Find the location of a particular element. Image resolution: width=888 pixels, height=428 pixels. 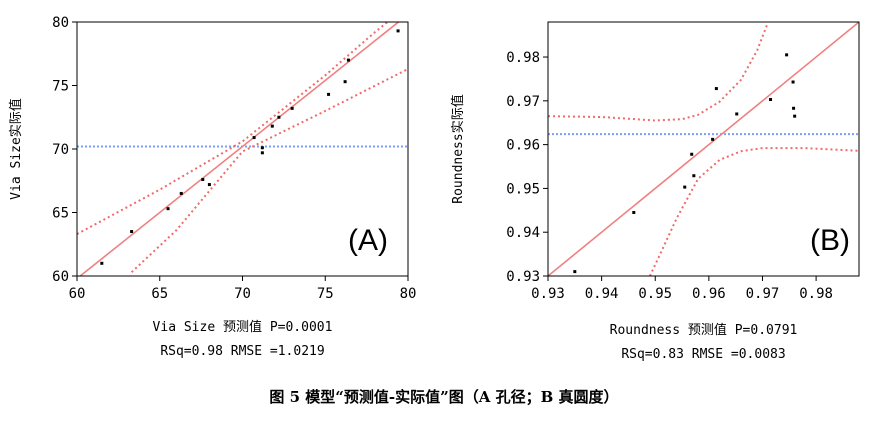

y-tick-label-a: 80 is located at coordinates (60, 23).